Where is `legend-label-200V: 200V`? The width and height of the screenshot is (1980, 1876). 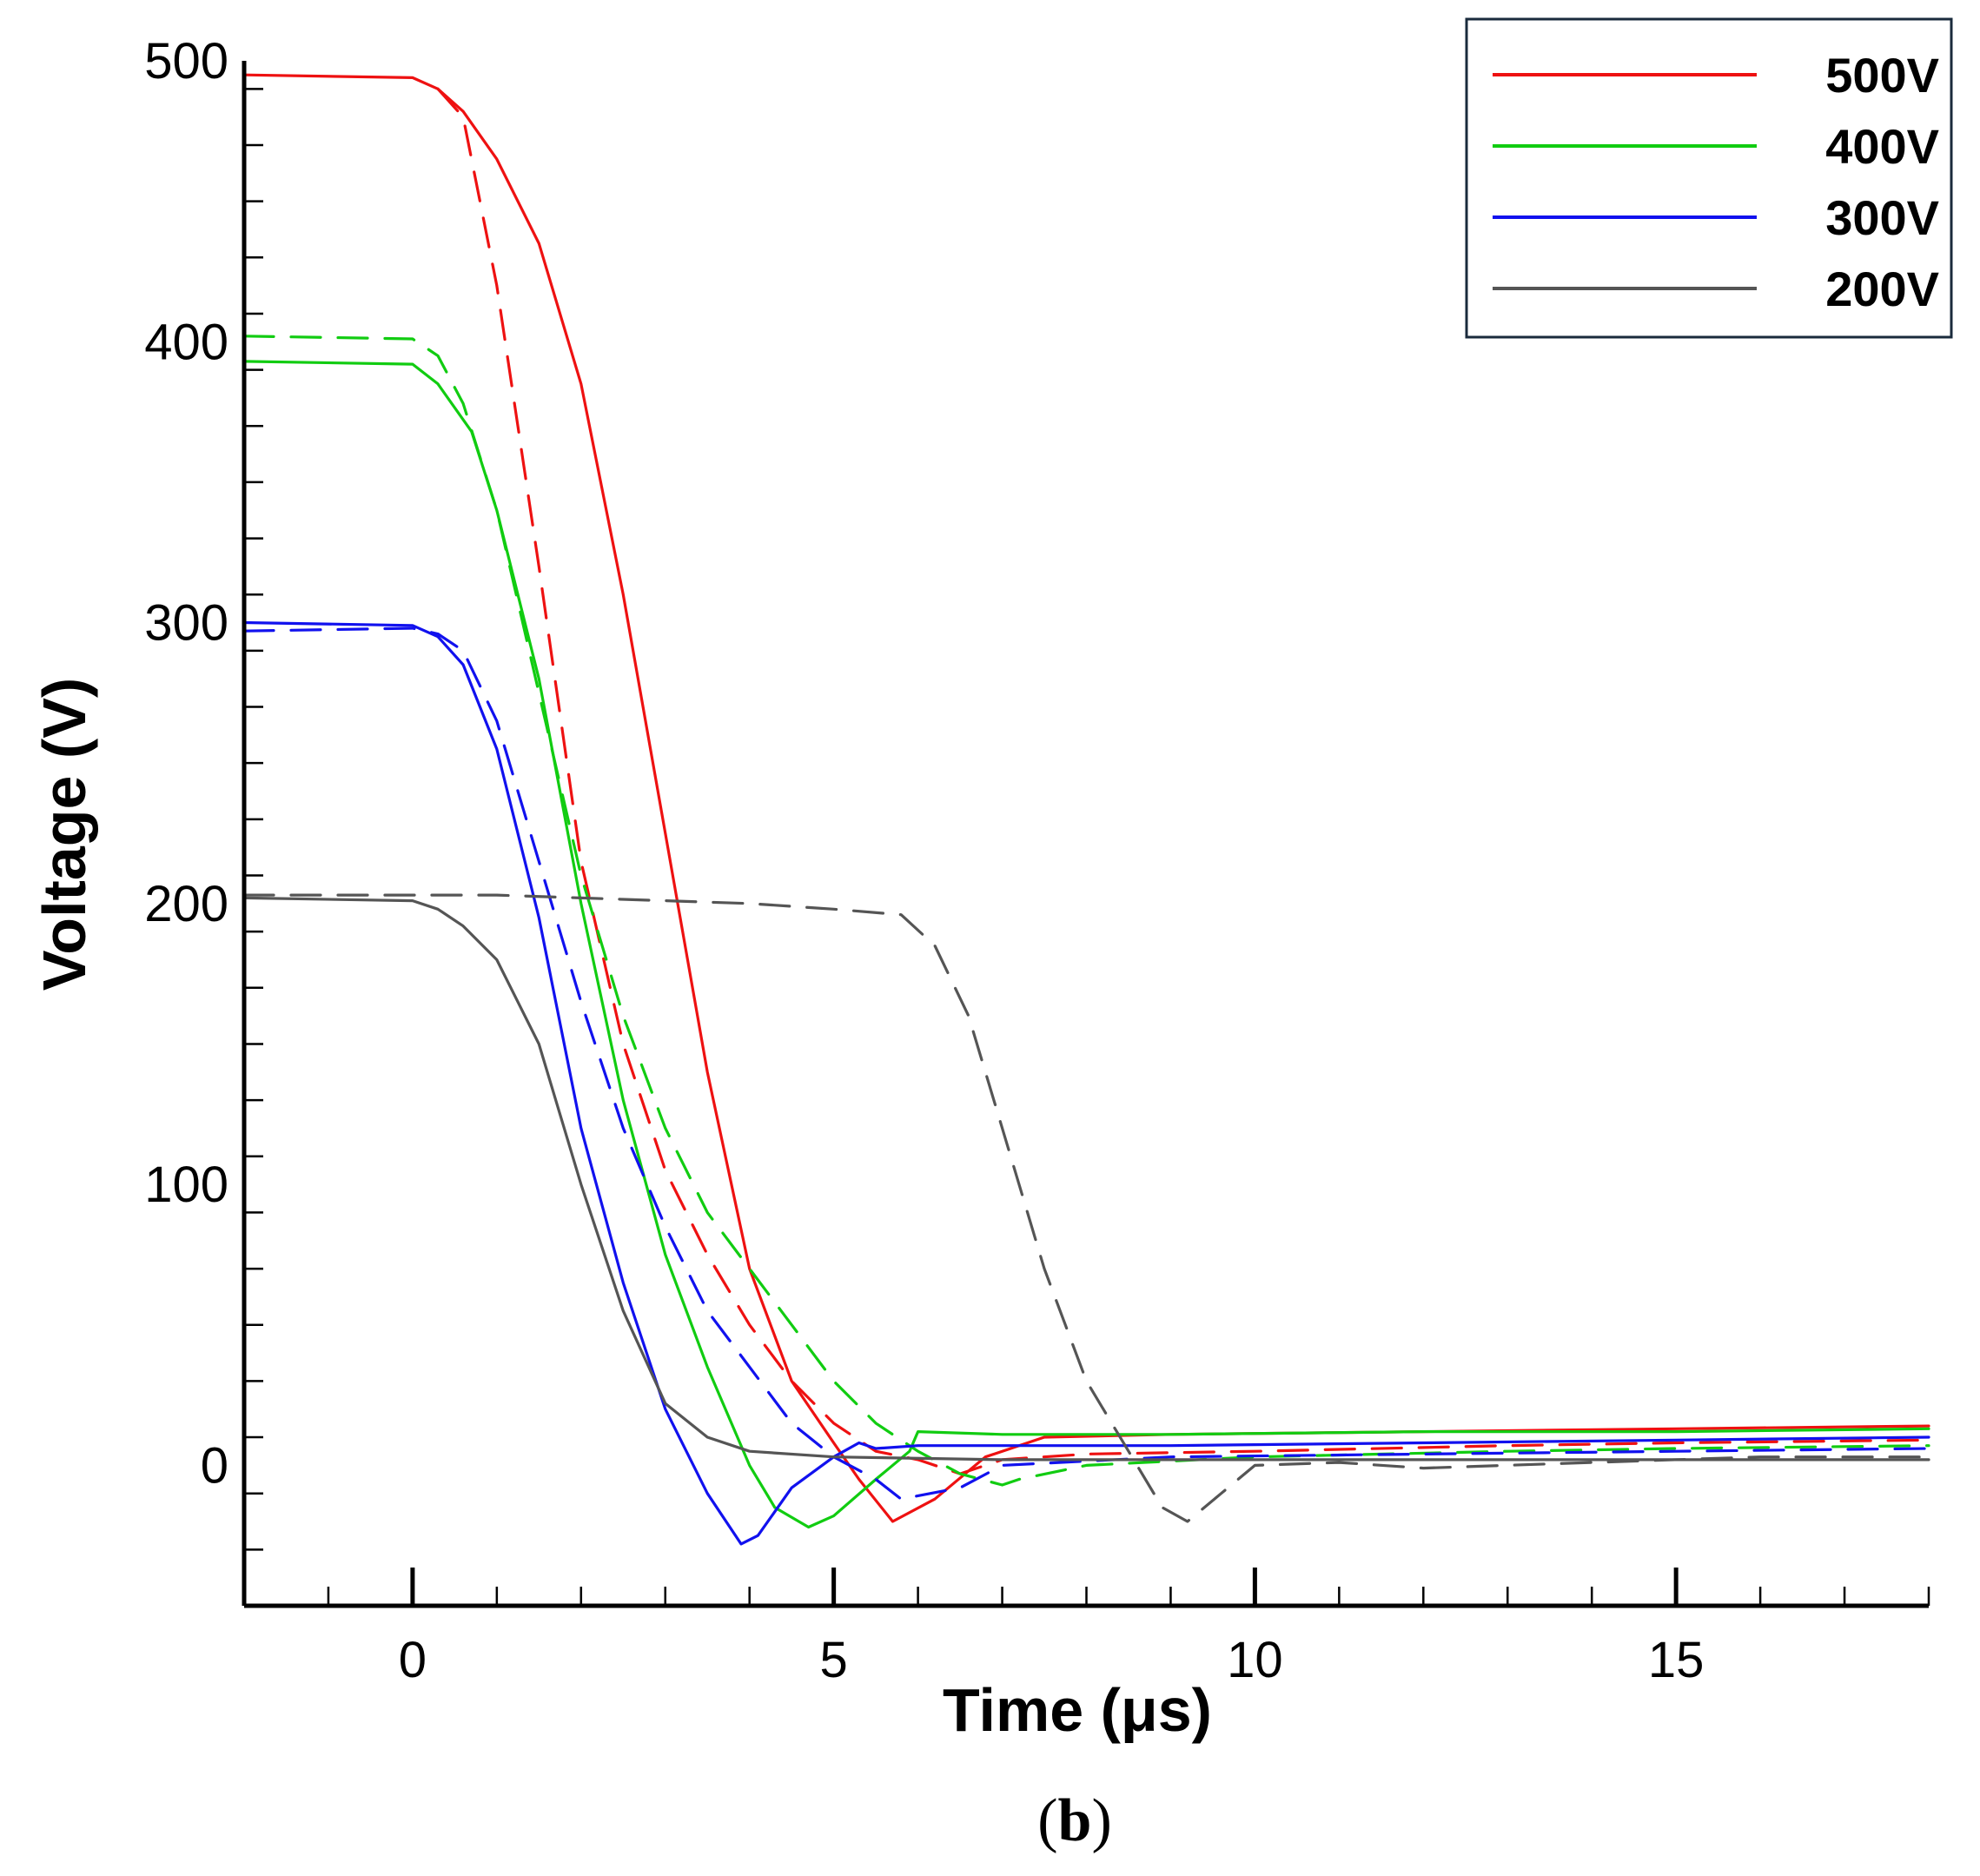
legend-label-200V: 200V is located at coordinates (1882, 289).